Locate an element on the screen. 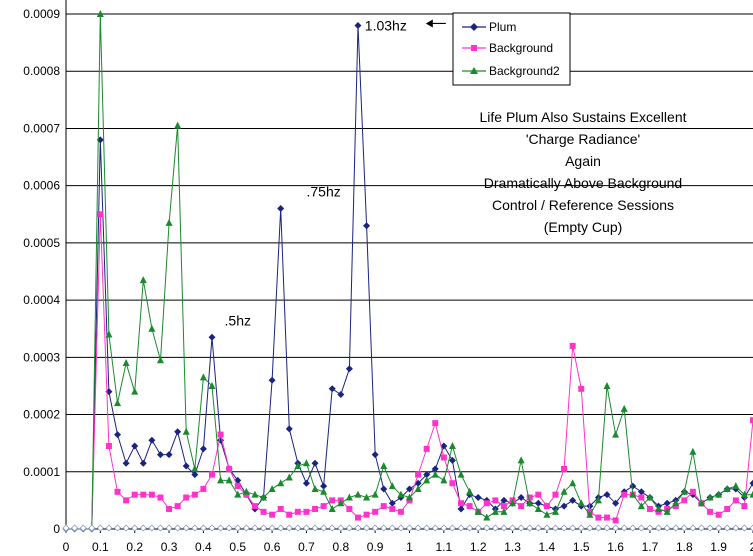  legend-entry-background: Background is located at coordinates (507, 48).